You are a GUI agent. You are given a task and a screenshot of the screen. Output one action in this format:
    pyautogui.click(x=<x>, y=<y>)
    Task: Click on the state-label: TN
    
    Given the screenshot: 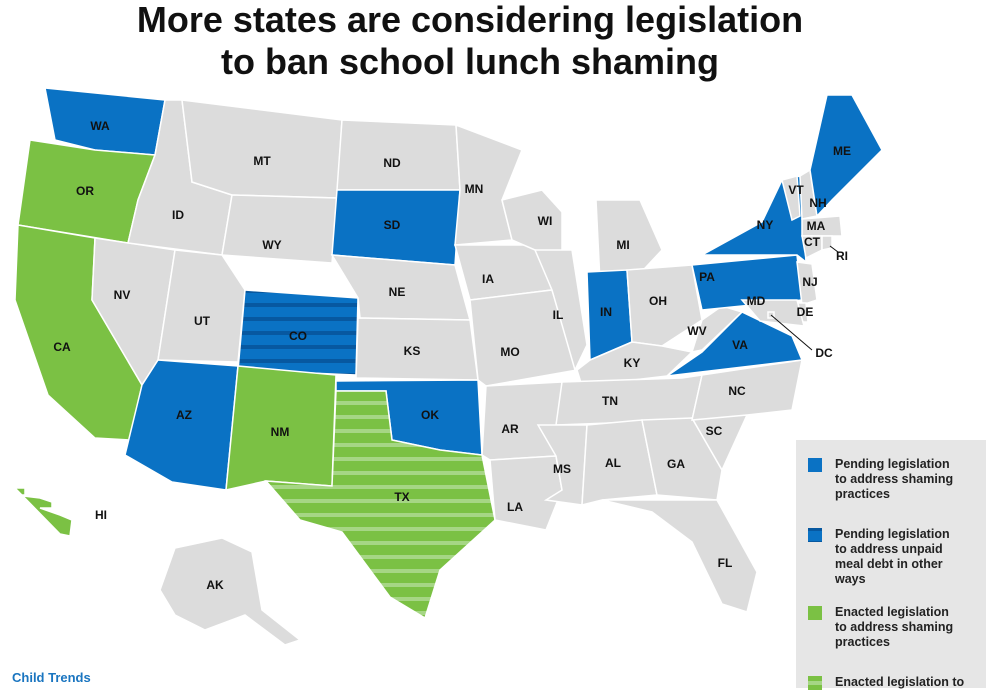 What is the action you would take?
    pyautogui.click(x=610, y=401)
    